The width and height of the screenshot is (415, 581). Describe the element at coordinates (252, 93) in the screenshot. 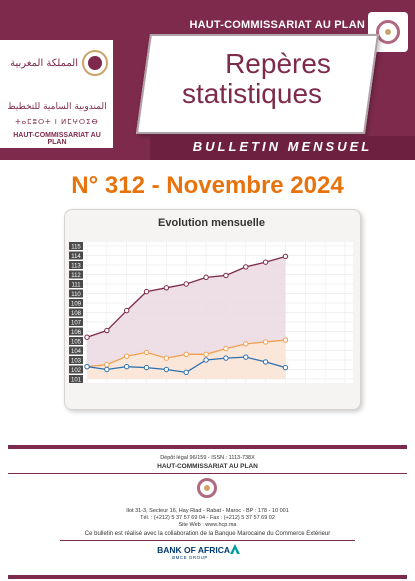

I see `publication-title-line-2: statistiques` at that location.